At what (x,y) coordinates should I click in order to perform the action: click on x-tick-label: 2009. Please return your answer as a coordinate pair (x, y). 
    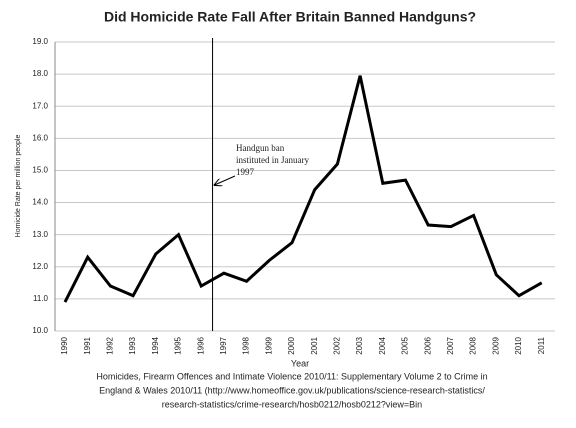
    Looking at the image, I should click on (495, 345).